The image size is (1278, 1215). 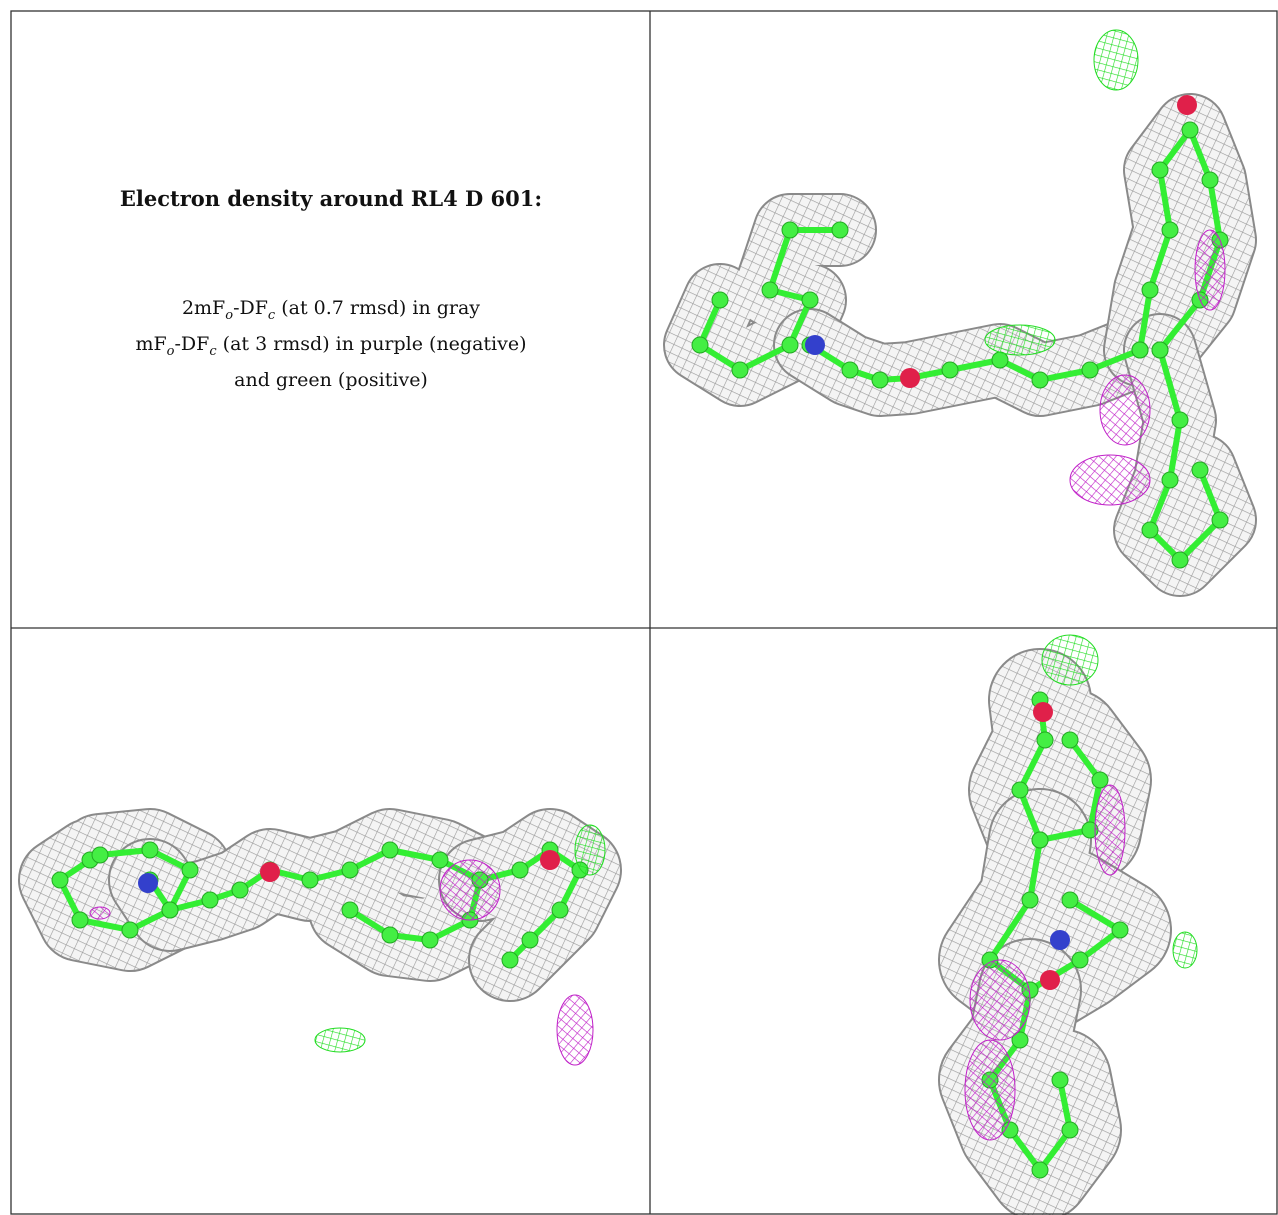 I want to click on text: mF, so click(x=151, y=343).